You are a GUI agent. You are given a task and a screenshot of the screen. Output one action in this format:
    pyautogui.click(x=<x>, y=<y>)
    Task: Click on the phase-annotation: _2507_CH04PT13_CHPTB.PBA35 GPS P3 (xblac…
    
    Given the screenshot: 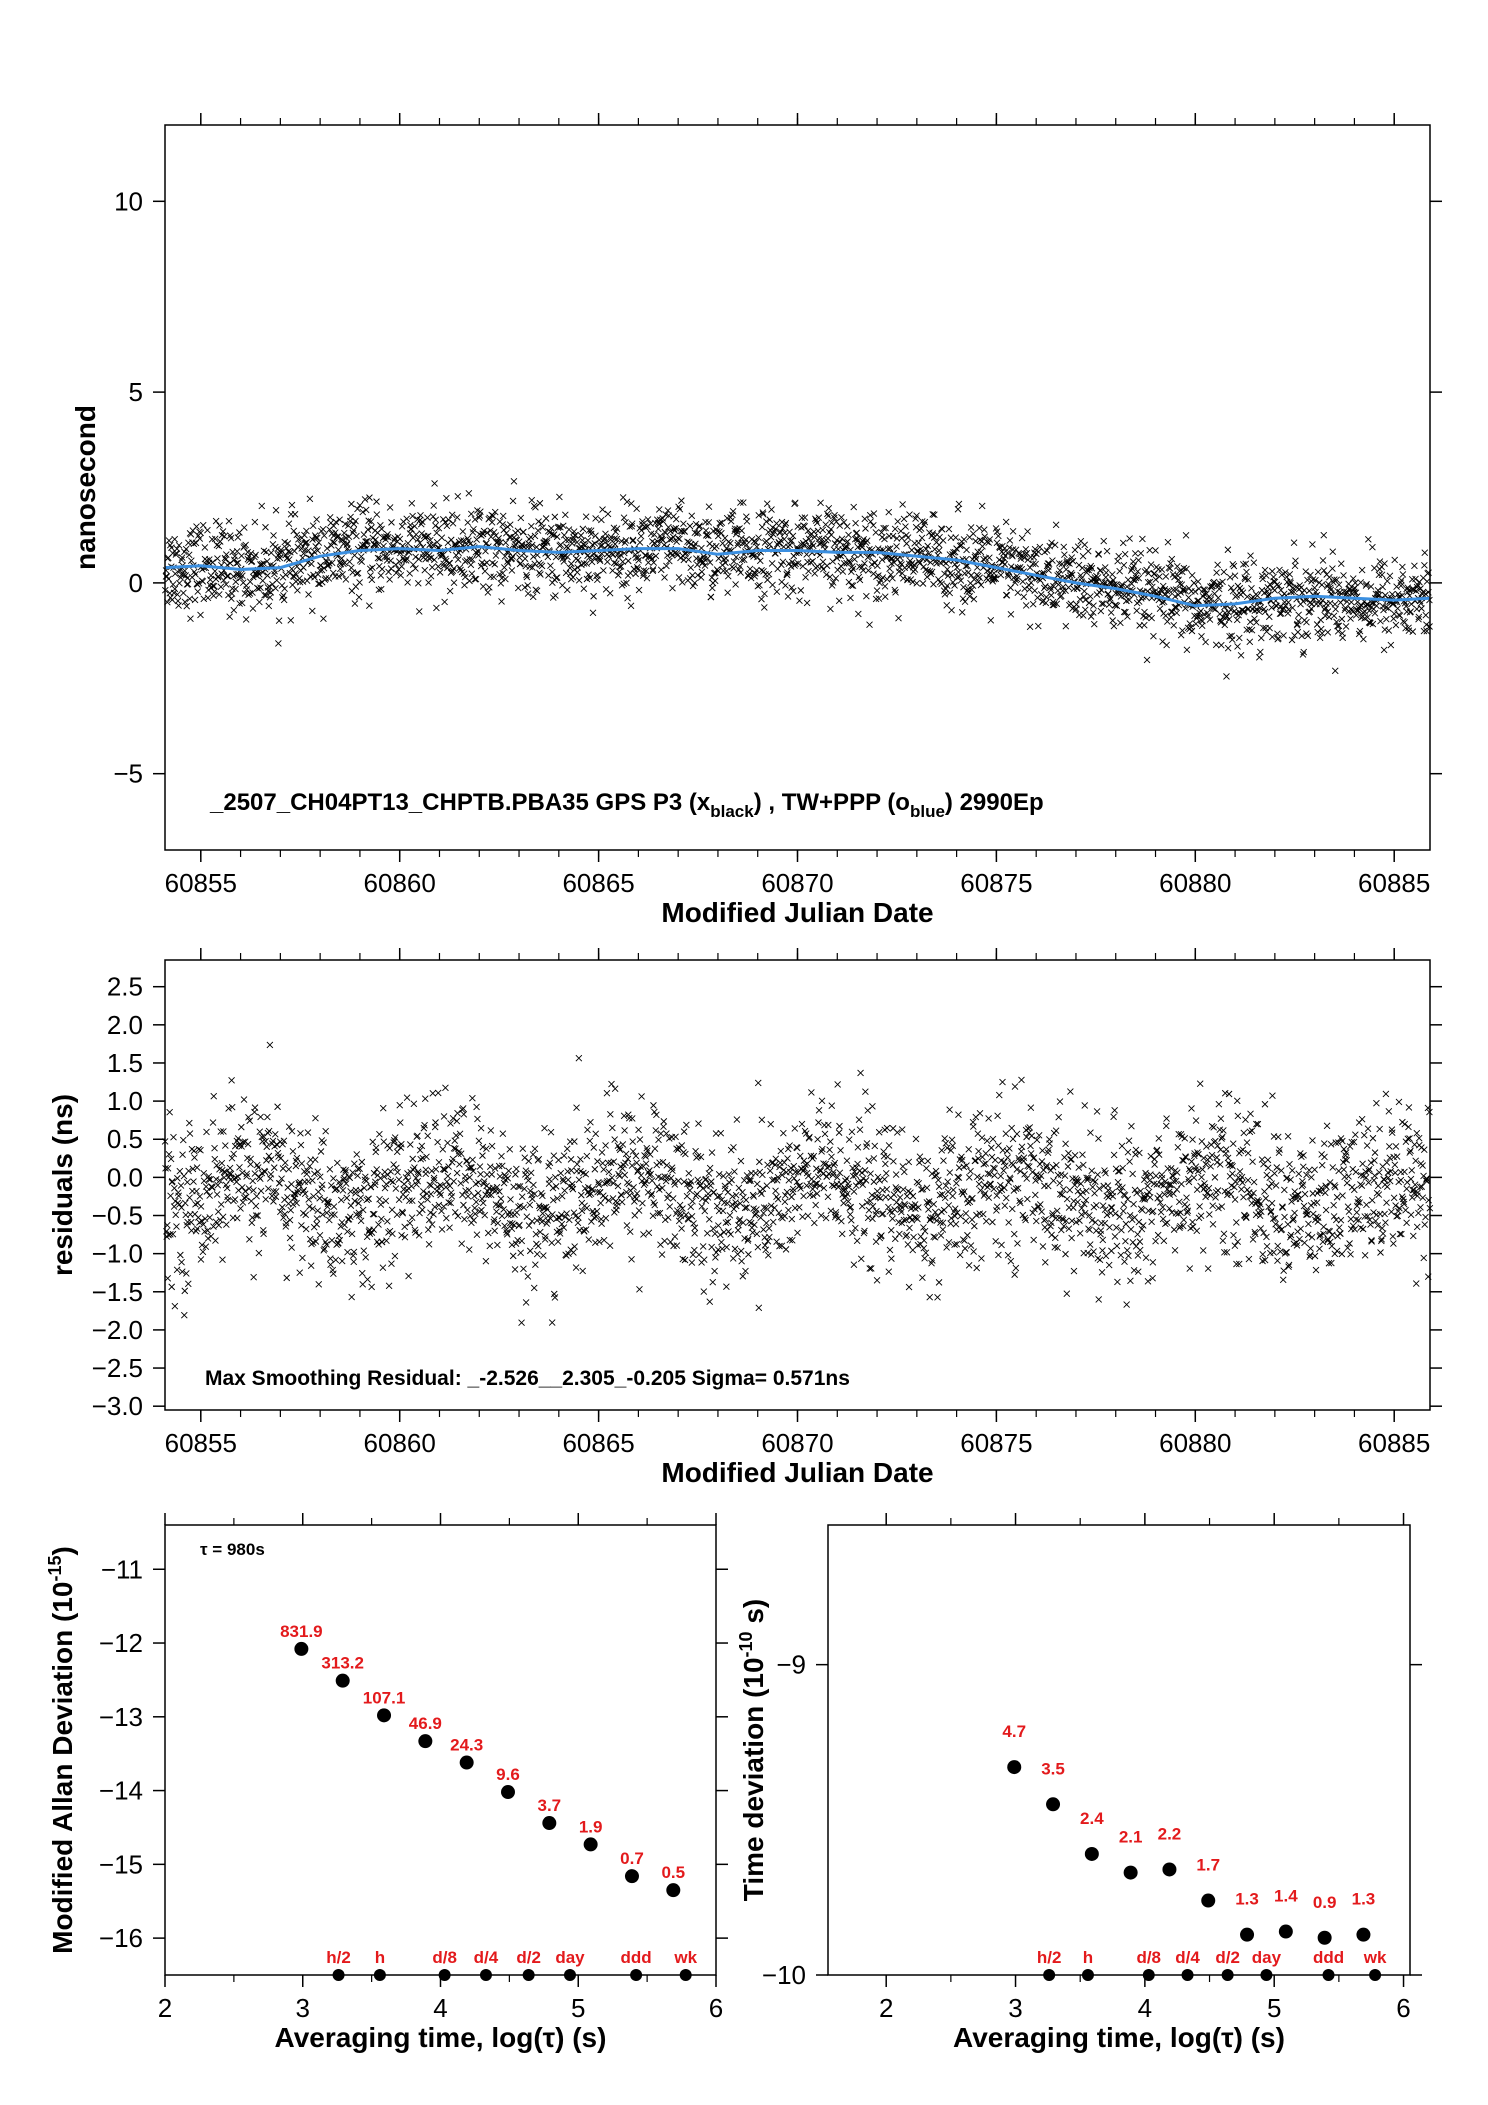 What is the action you would take?
    pyautogui.click(x=626, y=805)
    